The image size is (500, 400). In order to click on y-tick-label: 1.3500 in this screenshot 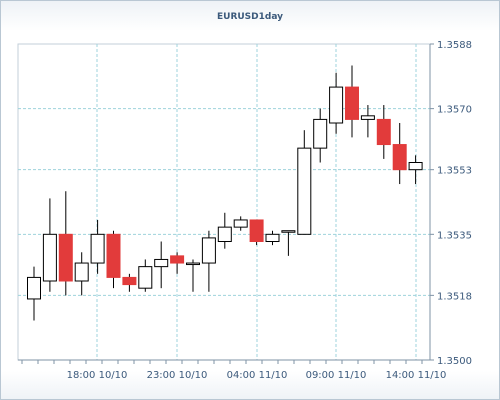, I will do `click(454, 361)`.